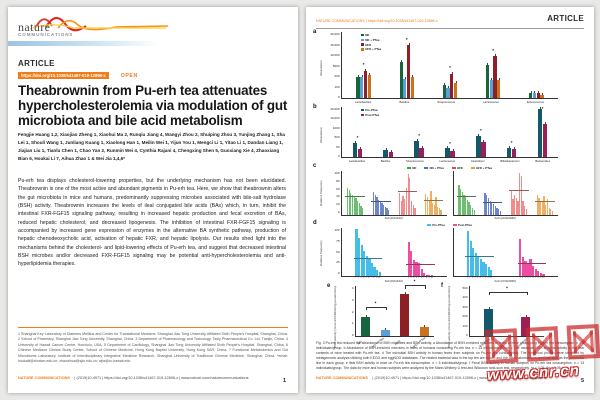  What do you see at coordinates (337, 76) in the screenshot?
I see `y-tick: 200` at bounding box center [337, 76].